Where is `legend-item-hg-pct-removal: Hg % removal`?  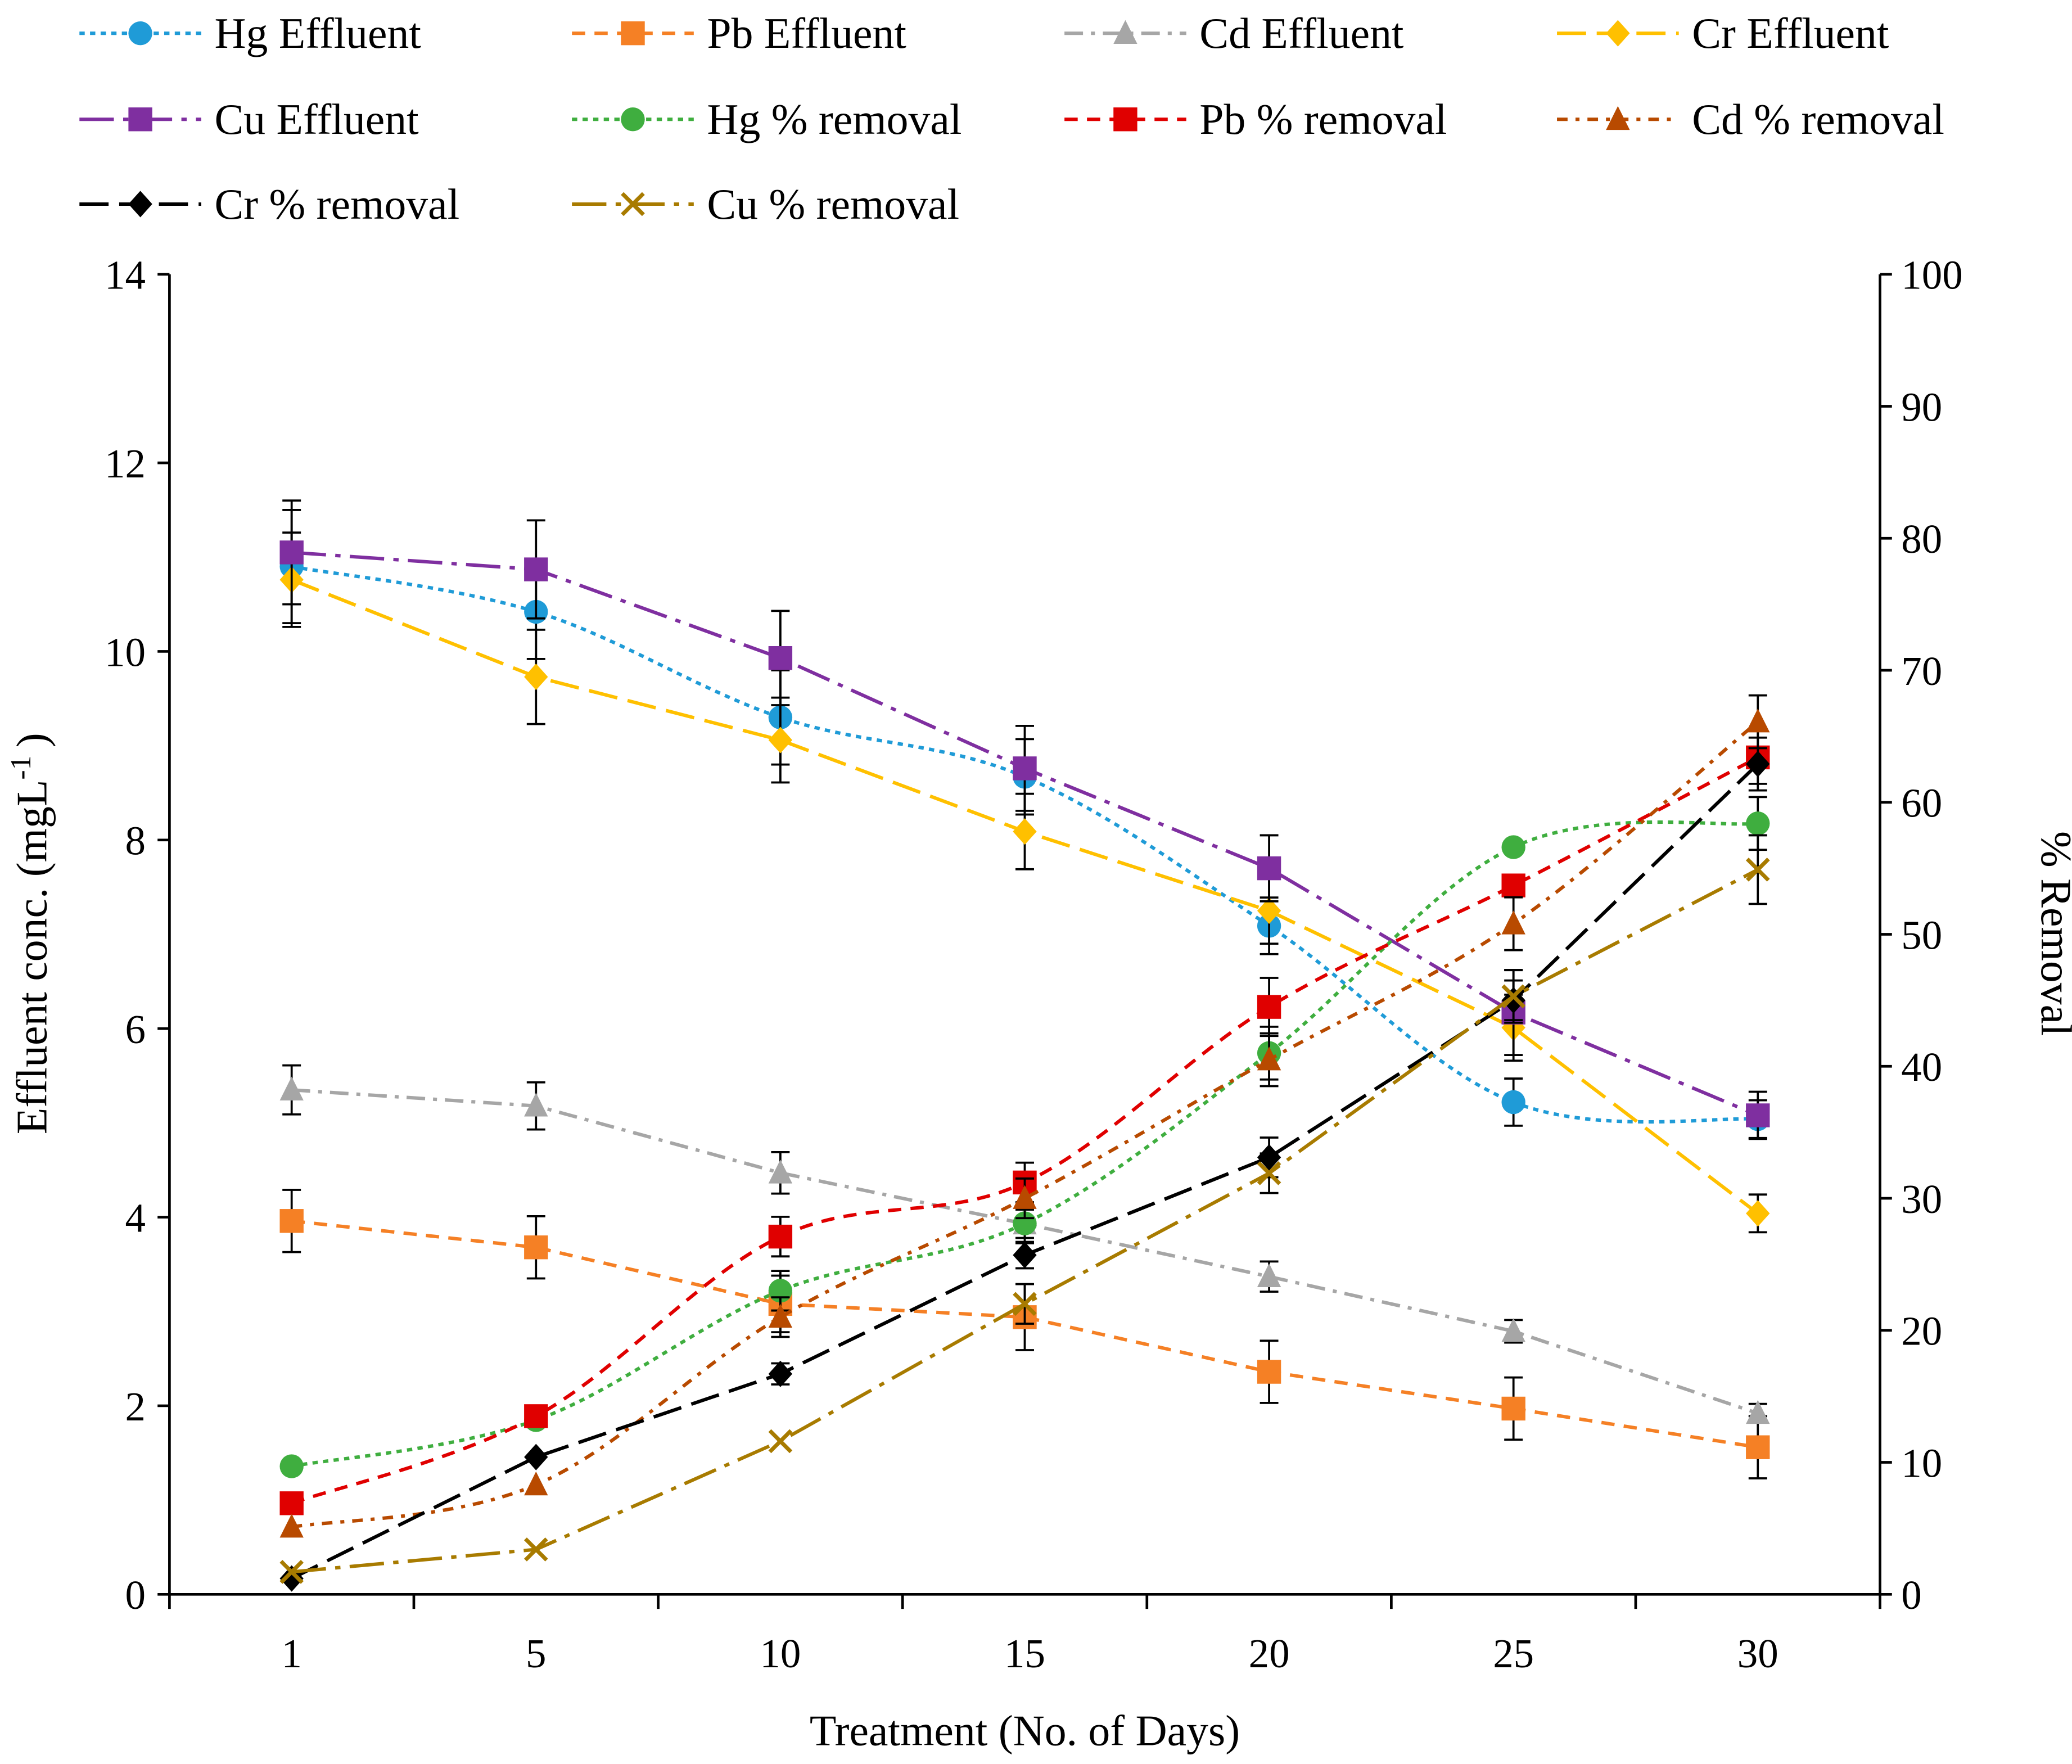 legend-item-hg-pct-removal: Hg % removal is located at coordinates (766, 119).